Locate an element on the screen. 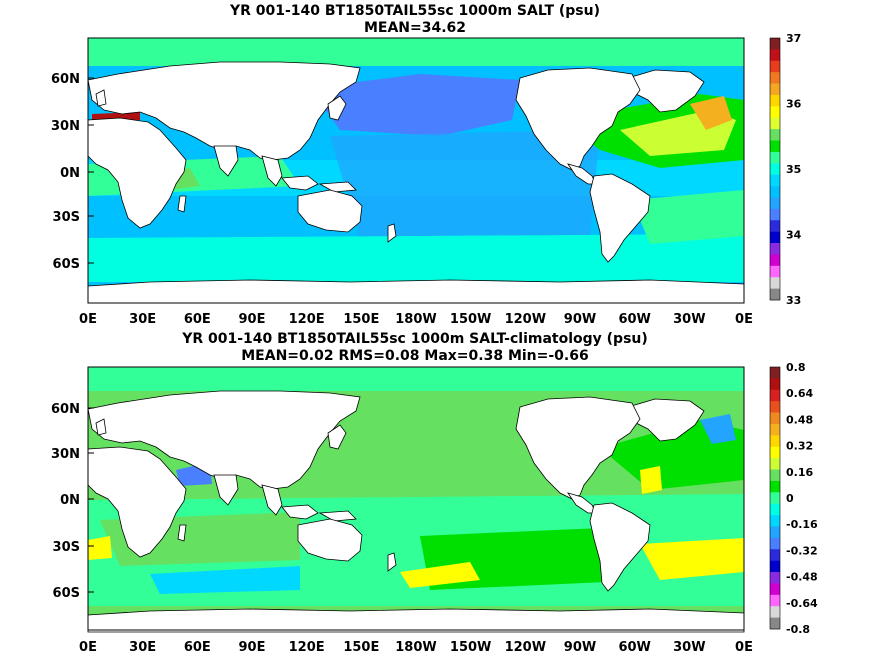  top-lon-label: 60E is located at coordinates (197, 319).